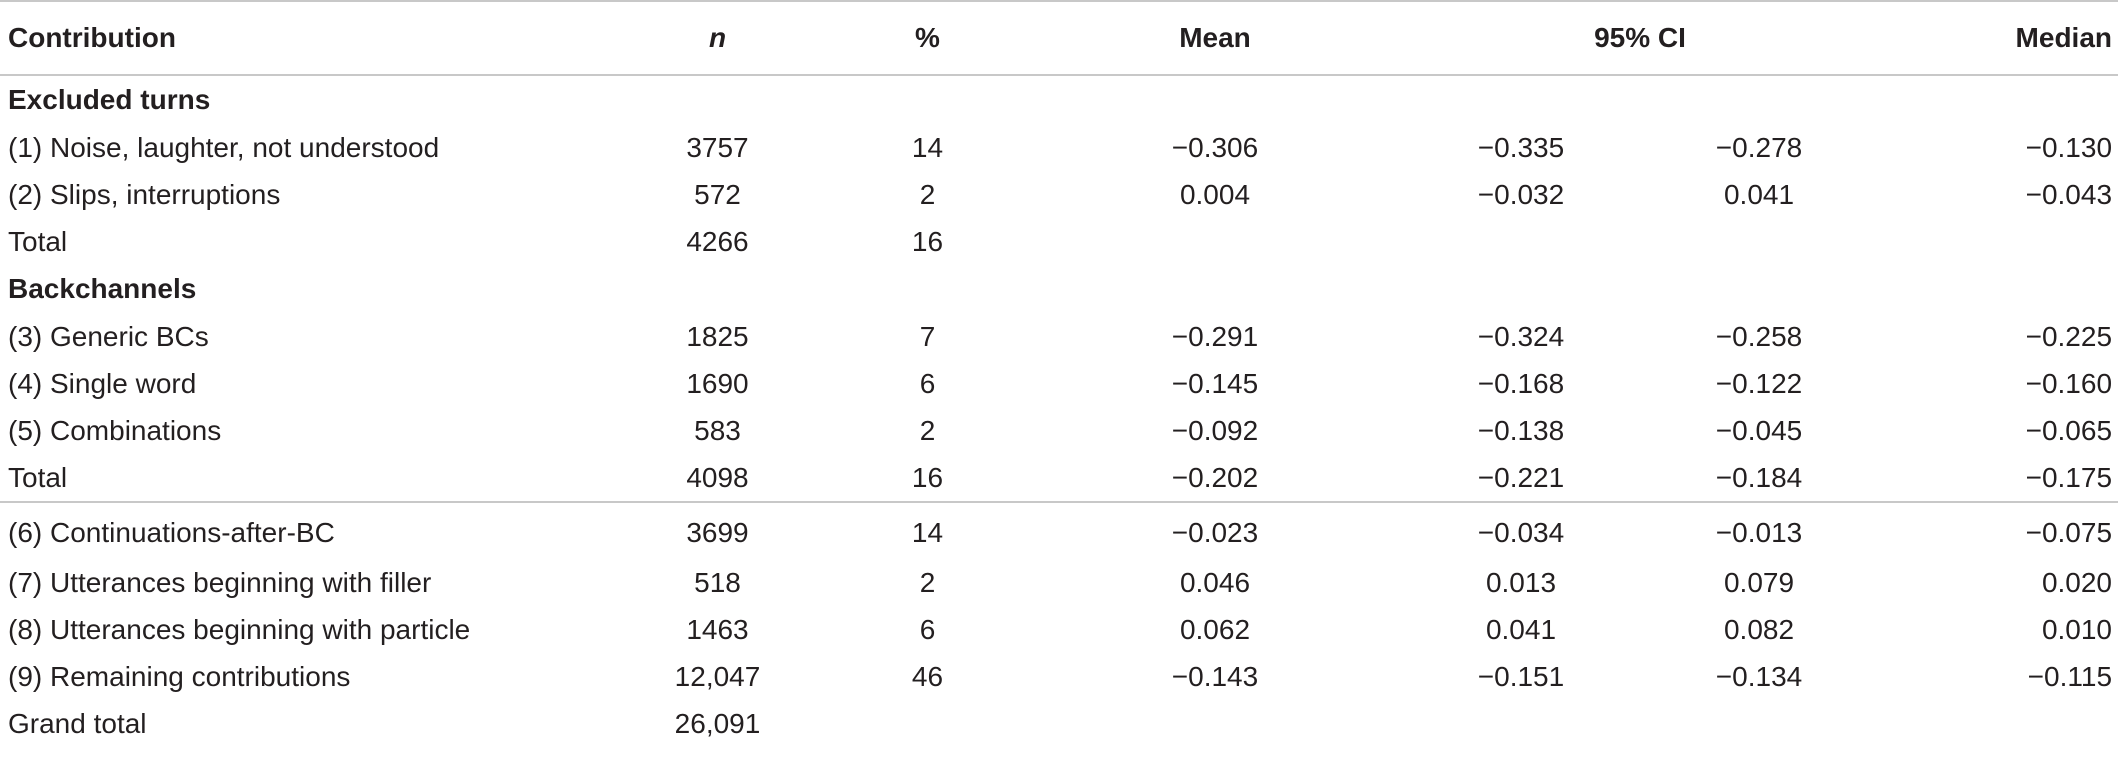 The image size is (2118, 770). What do you see at coordinates (92, 37) in the screenshot?
I see `header-contribution: Contribution` at bounding box center [92, 37].